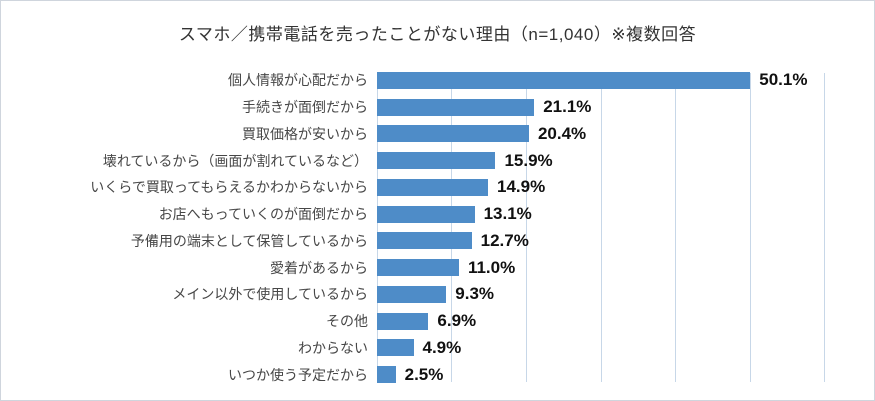 Image resolution: width=875 pixels, height=401 pixels. What do you see at coordinates (249, 240) in the screenshot?
I see `category-label: 予備用の端末として保管しているから` at bounding box center [249, 240].